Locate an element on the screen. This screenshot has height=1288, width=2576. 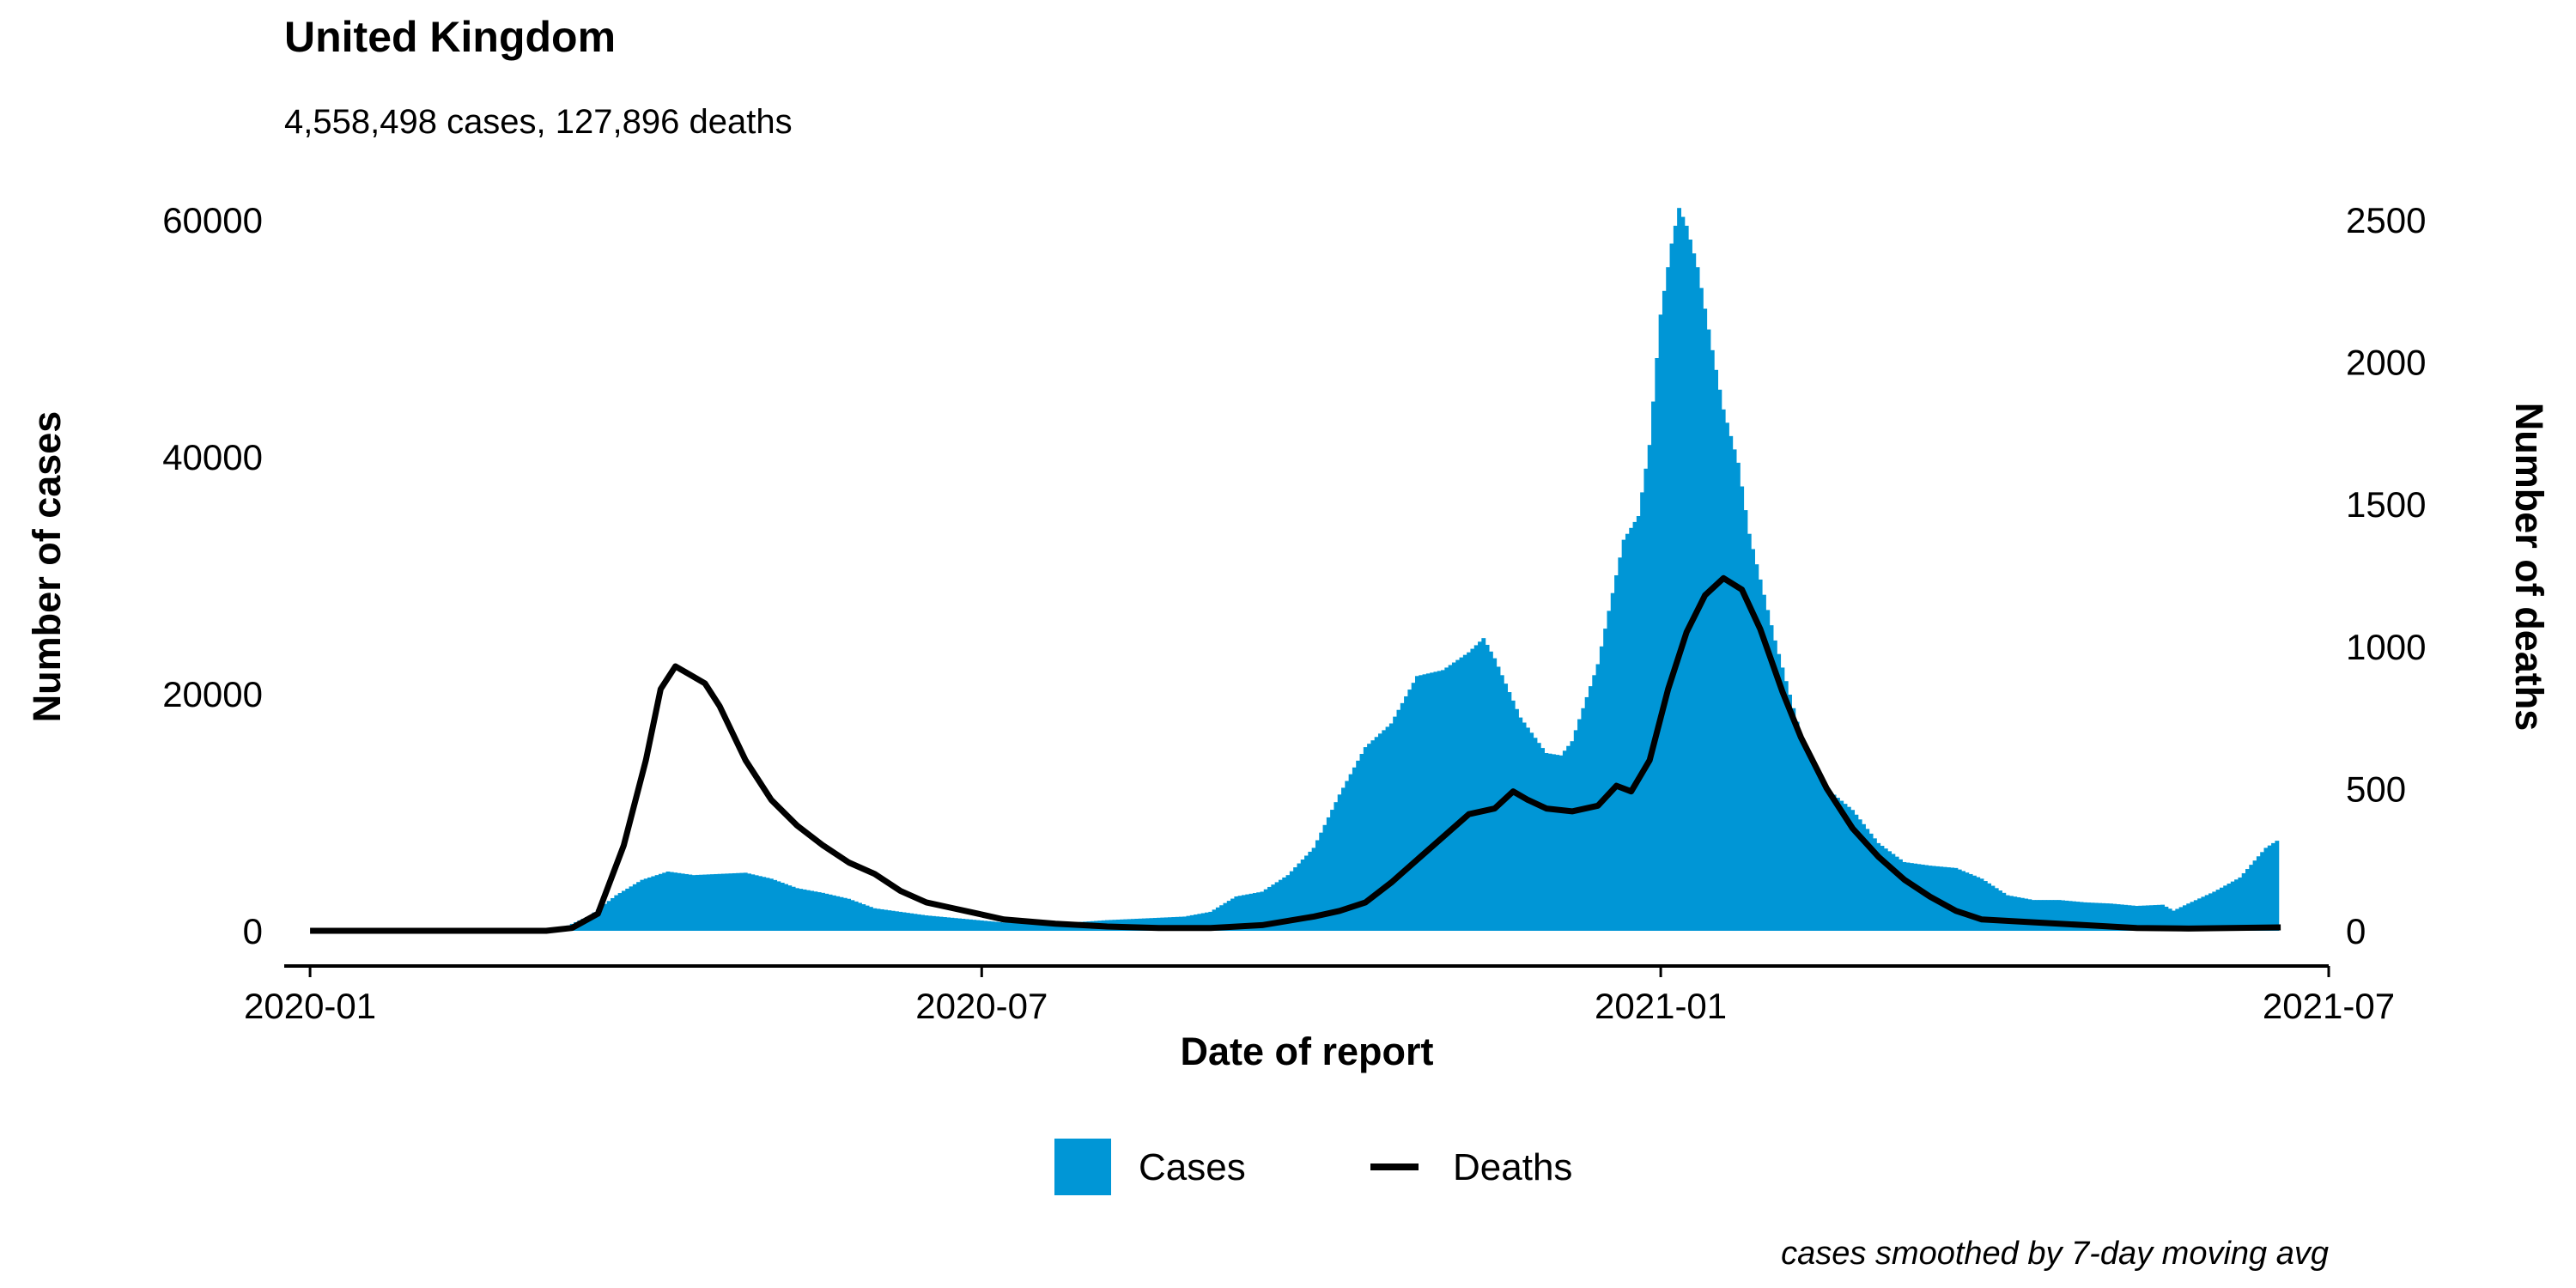
y-tick-label-right: 500 is located at coordinates (2376, 789).